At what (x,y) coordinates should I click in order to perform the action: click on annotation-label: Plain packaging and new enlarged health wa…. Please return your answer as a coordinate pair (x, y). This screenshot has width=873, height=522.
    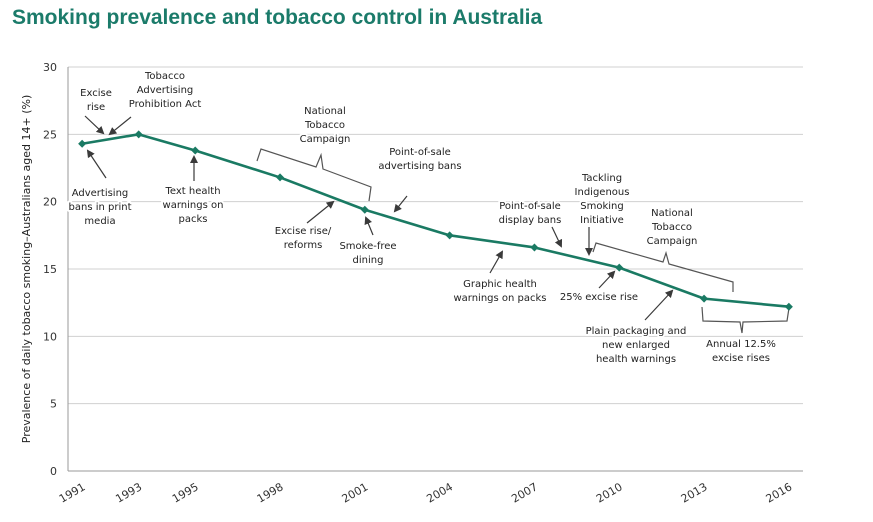
    Looking at the image, I should click on (636, 345).